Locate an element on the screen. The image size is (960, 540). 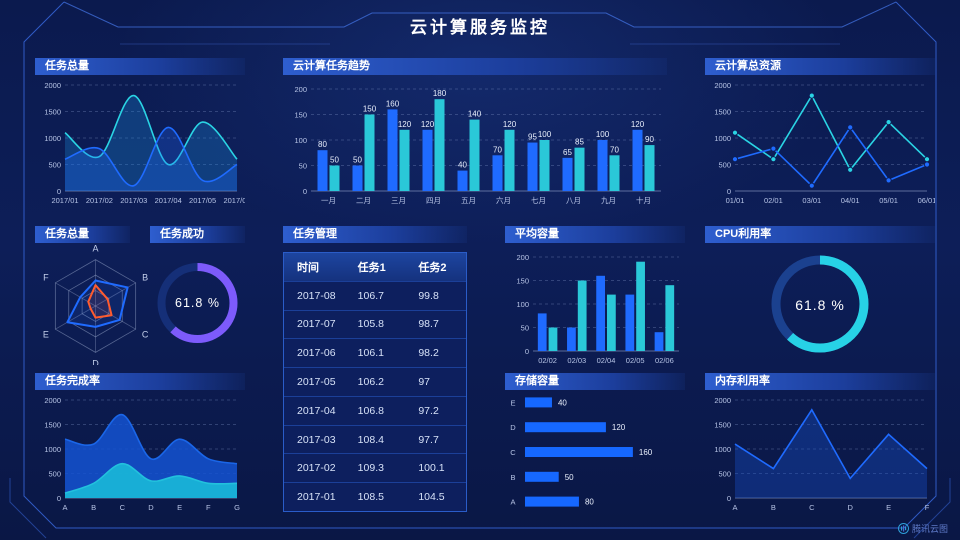
svg-text: 140 is located at coordinates (475, 114).